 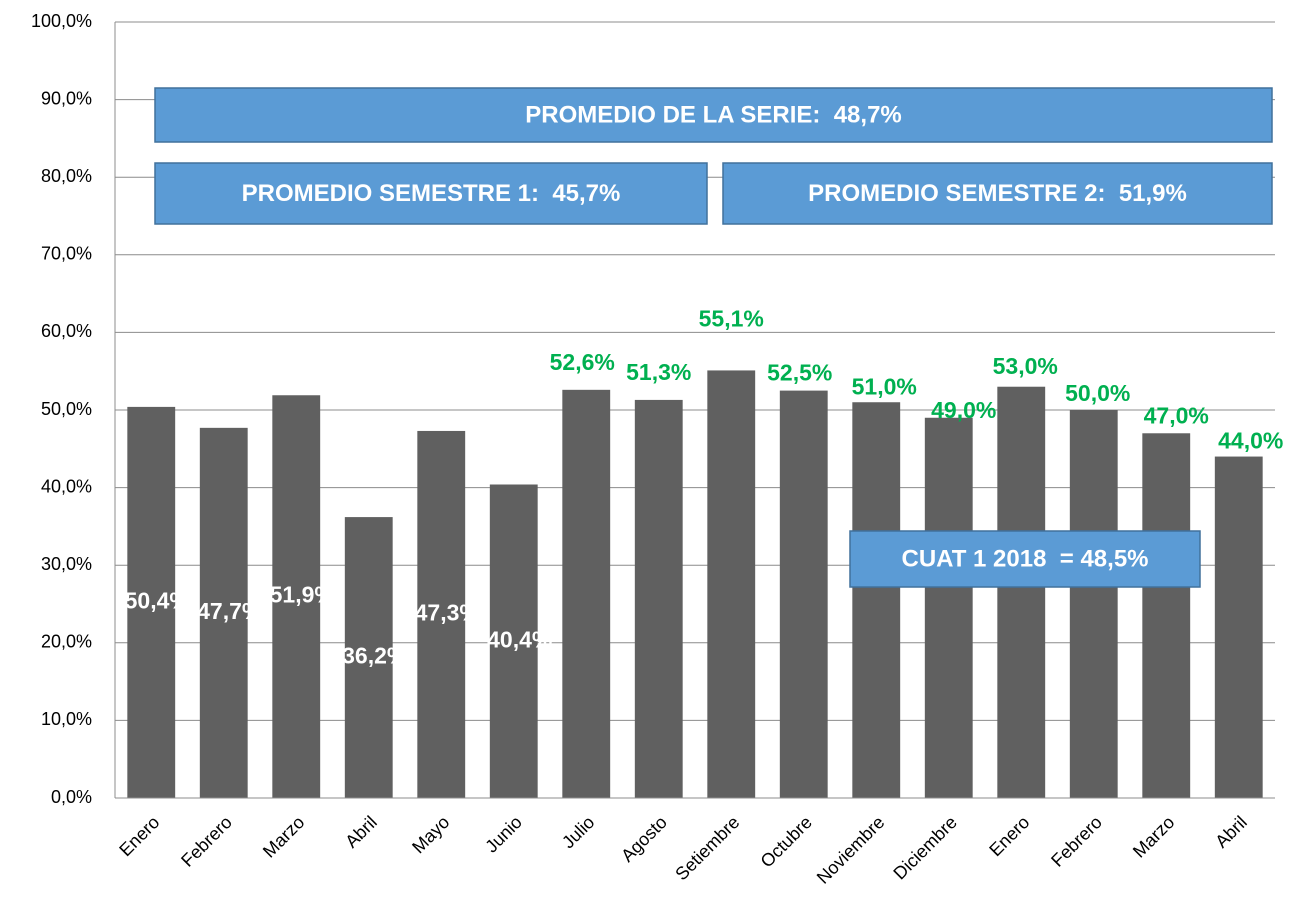 I want to click on y-tick-label: 0,0%, so click(x=71, y=797).